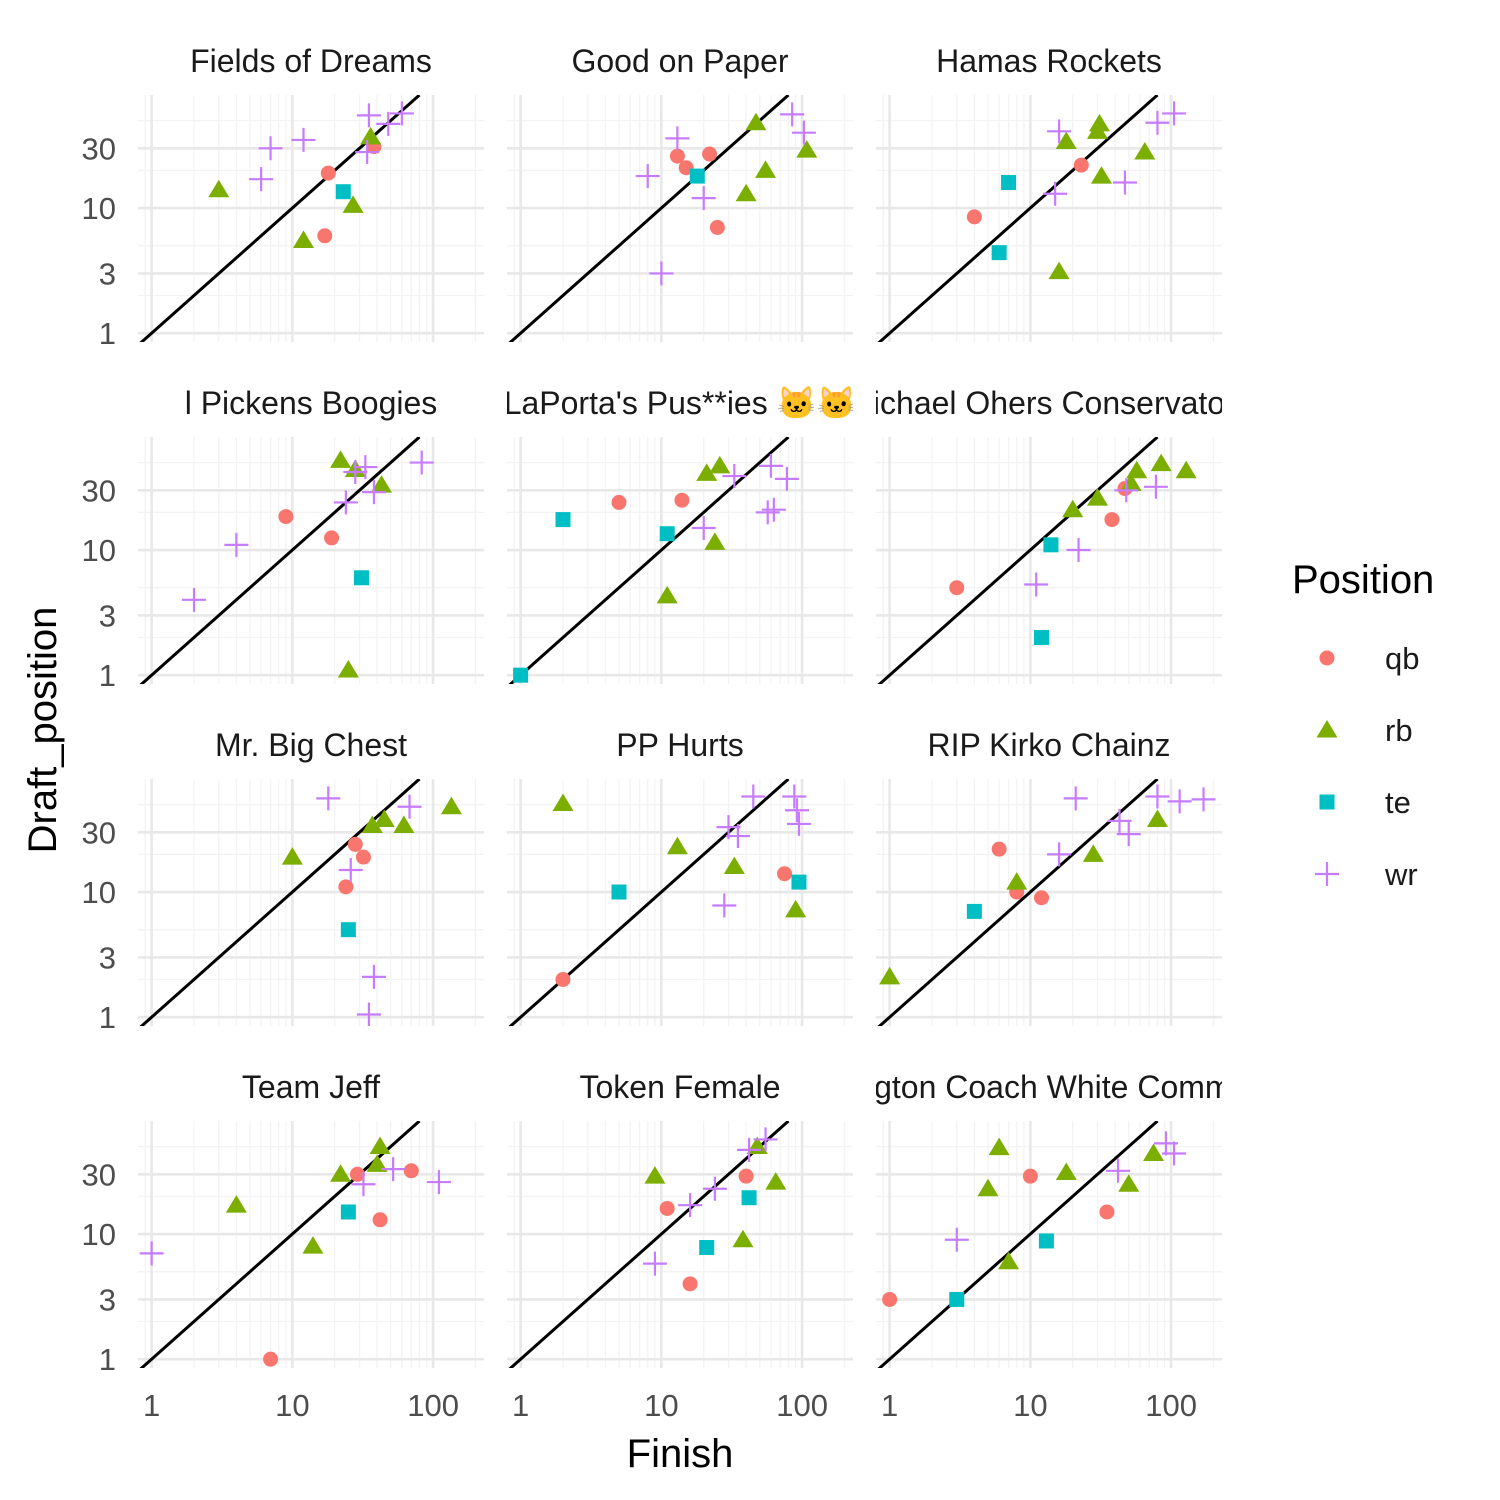 The height and width of the screenshot is (1500, 1500). I want to click on facet-title: l Pickens Boogies, so click(311, 403).